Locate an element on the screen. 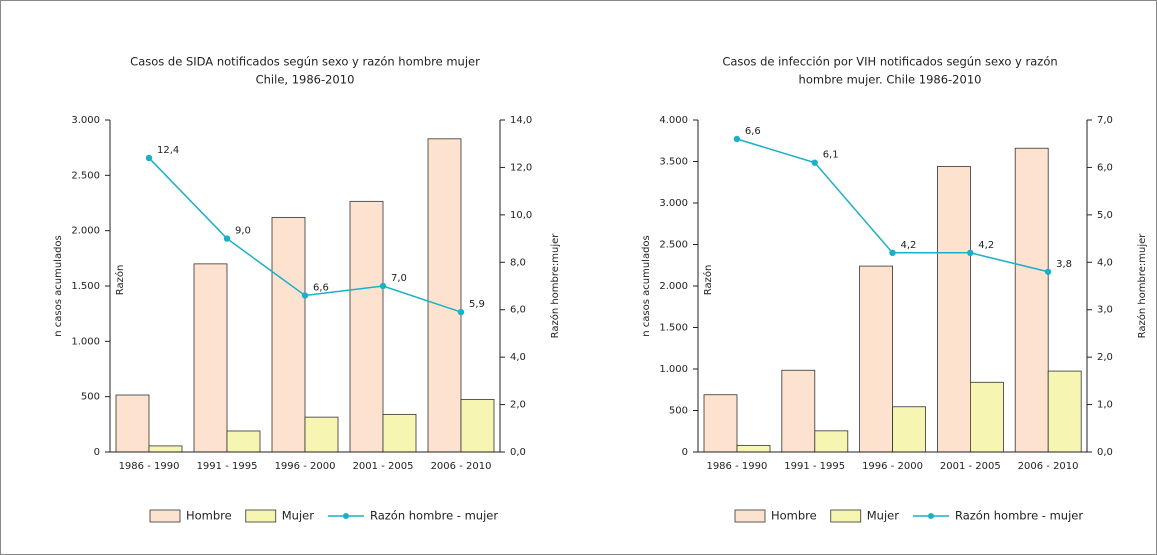  data-label: 6,1 is located at coordinates (831, 155).